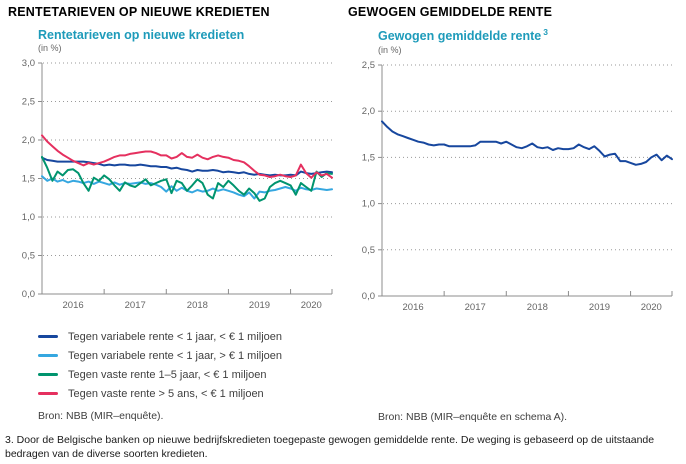  What do you see at coordinates (460, 36) in the screenshot?
I see `right-chart-title-text: Gewogen gemiddelde rente` at bounding box center [460, 36].